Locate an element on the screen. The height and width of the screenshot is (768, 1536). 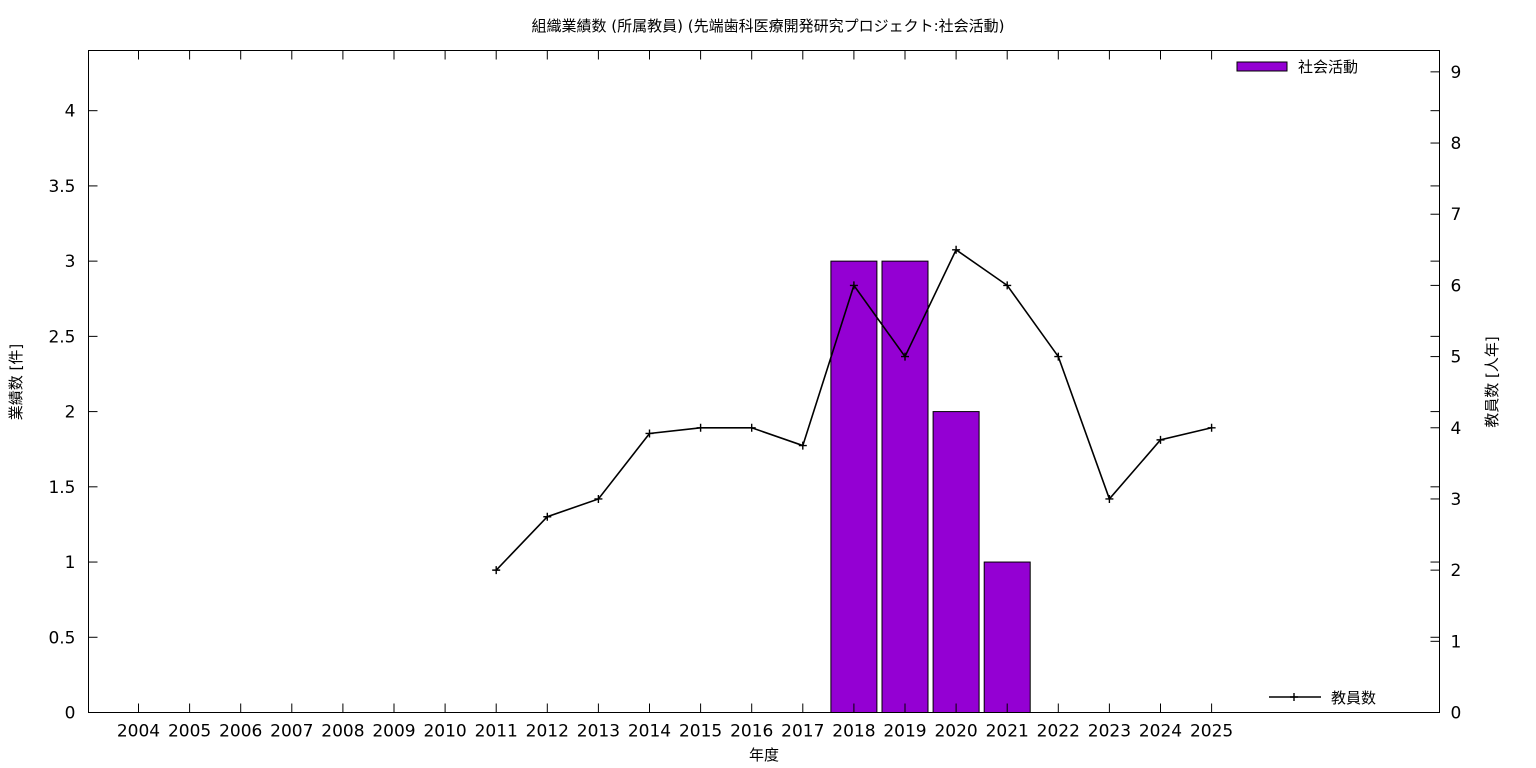
right-tick-label: 5 is located at coordinates (1456, 358).